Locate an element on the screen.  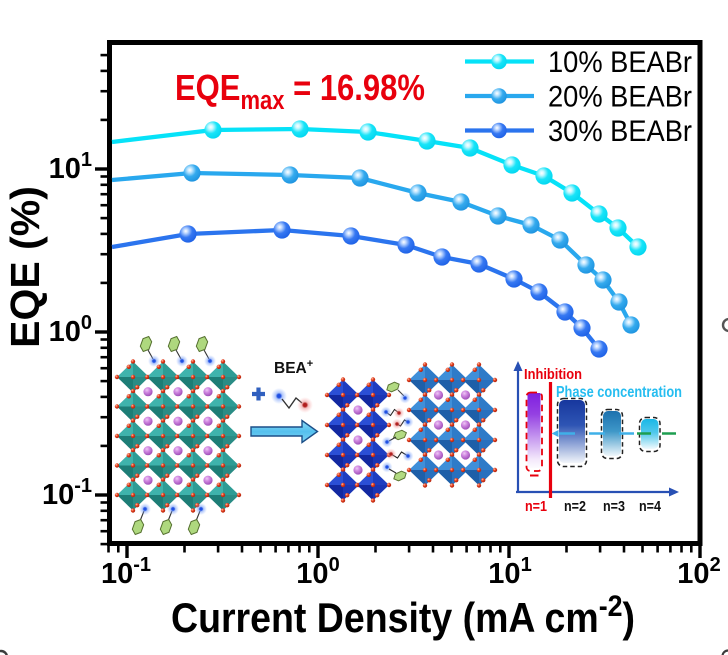
svg-text: 30% BEABr is located at coordinates (620, 131).